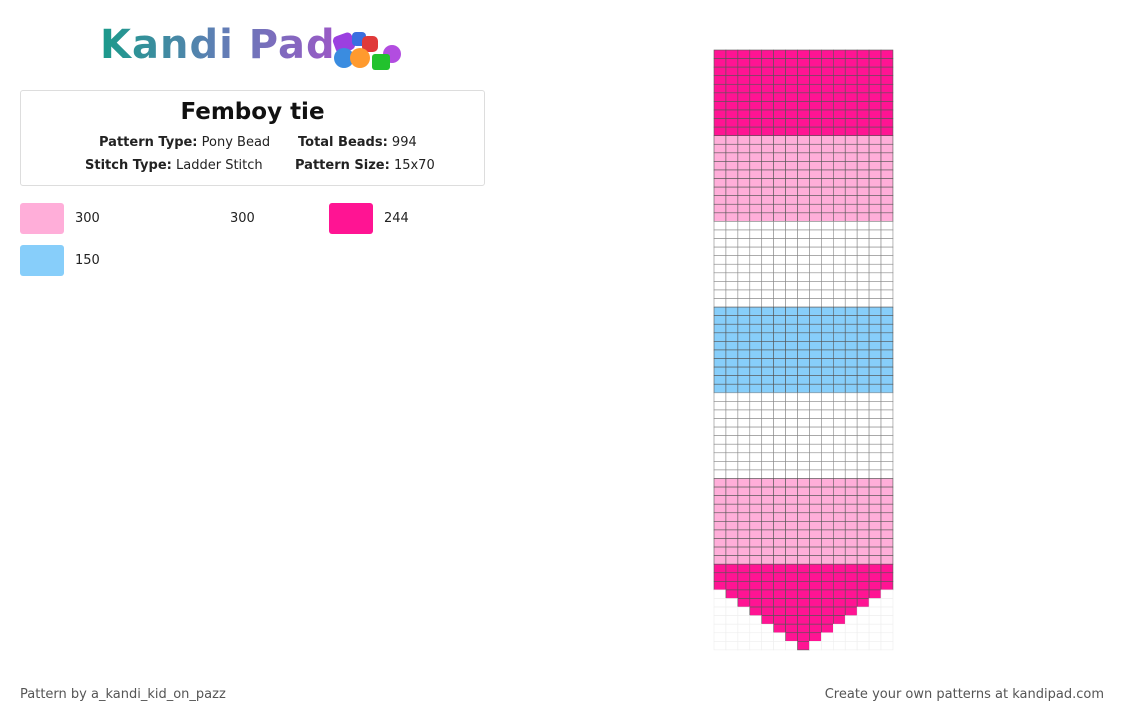 The width and height of the screenshot is (1124, 720). I want to click on logo: Kandi Pad, so click(218, 45).